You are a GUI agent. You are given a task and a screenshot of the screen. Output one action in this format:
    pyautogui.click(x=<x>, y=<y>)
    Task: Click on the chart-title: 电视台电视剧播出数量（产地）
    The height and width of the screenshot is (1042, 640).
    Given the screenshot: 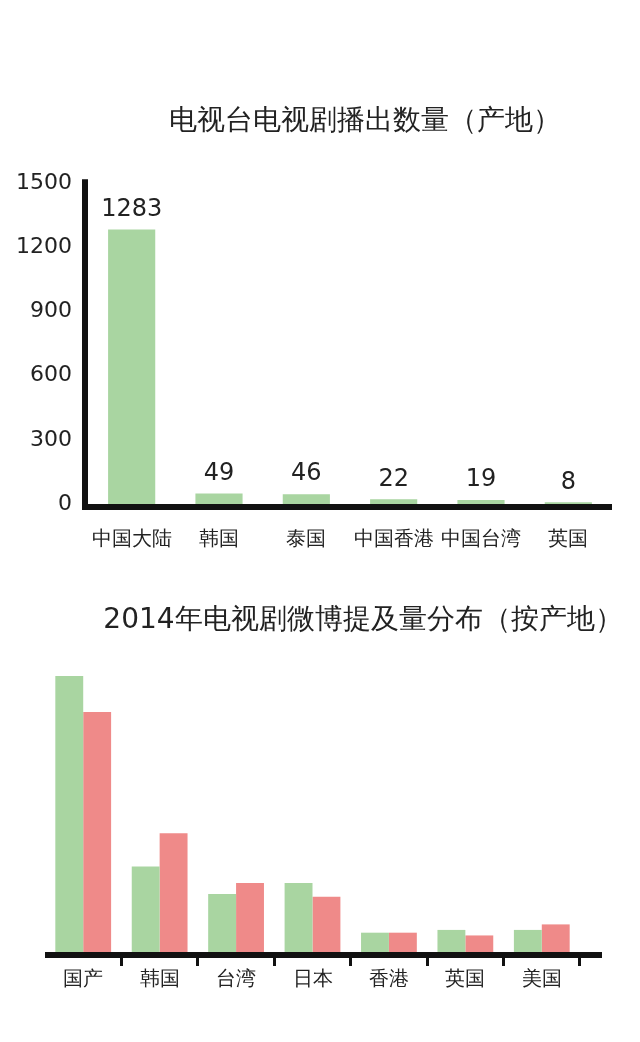 What is the action you would take?
    pyautogui.click(x=365, y=120)
    